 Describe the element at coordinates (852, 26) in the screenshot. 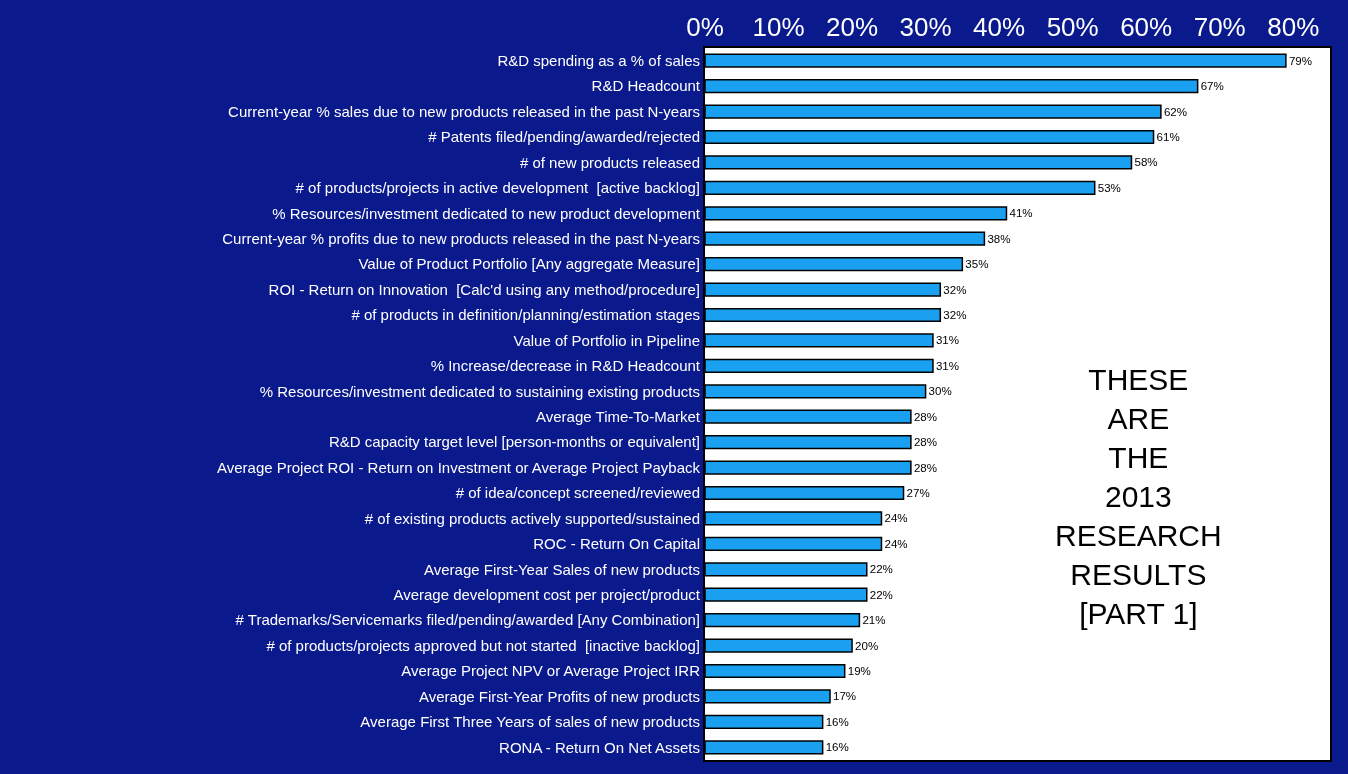

I see `x-tick-label: 20%` at that location.